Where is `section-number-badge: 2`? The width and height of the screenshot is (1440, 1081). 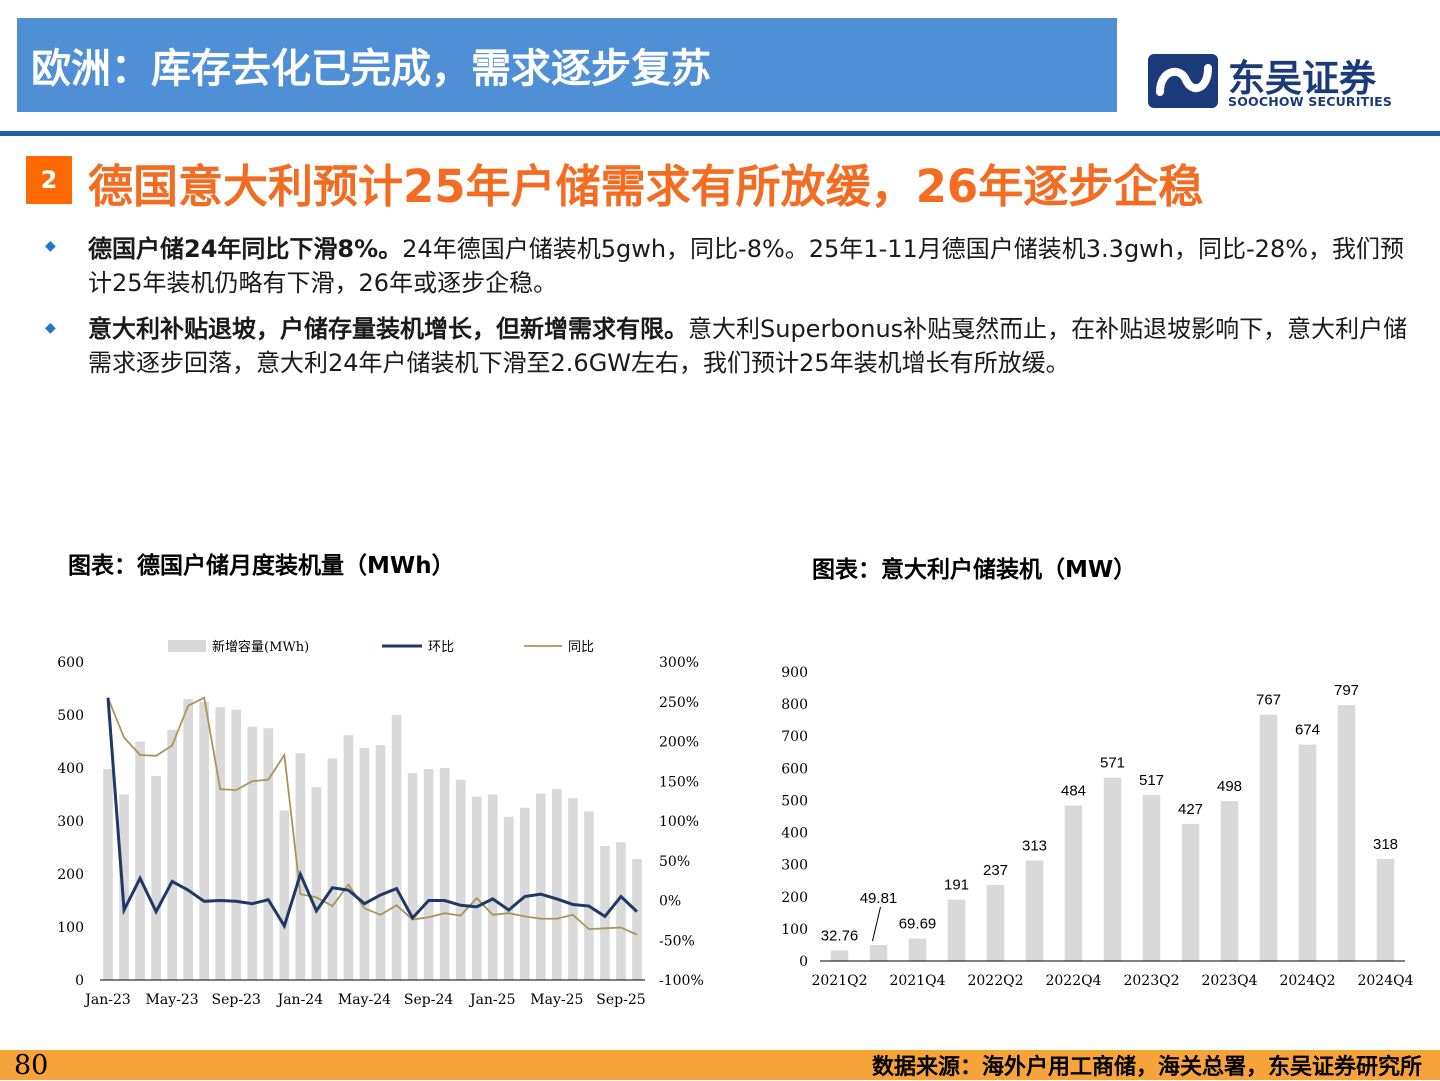 section-number-badge: 2 is located at coordinates (49, 180).